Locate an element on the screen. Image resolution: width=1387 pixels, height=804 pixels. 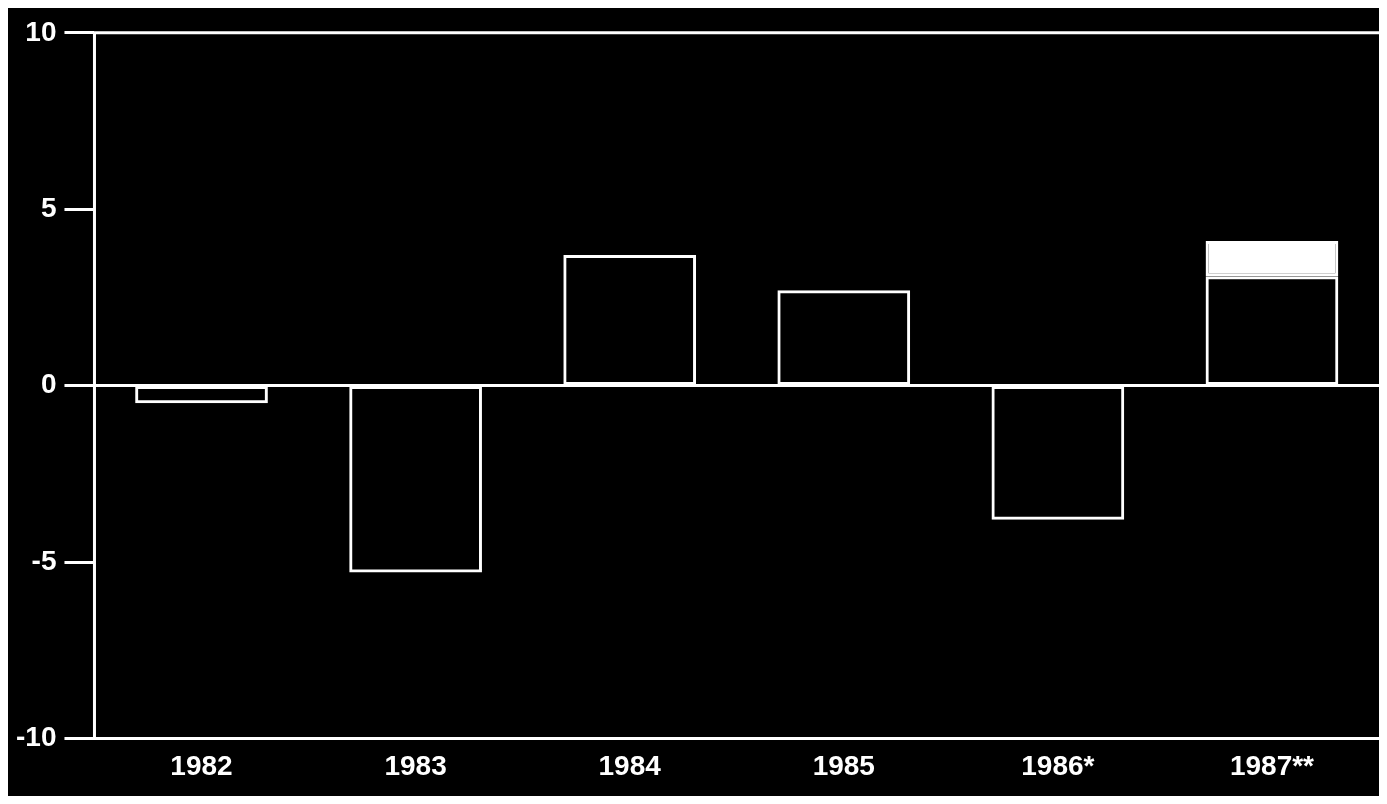
y-tick-label: 10 is located at coordinates (41, 31).